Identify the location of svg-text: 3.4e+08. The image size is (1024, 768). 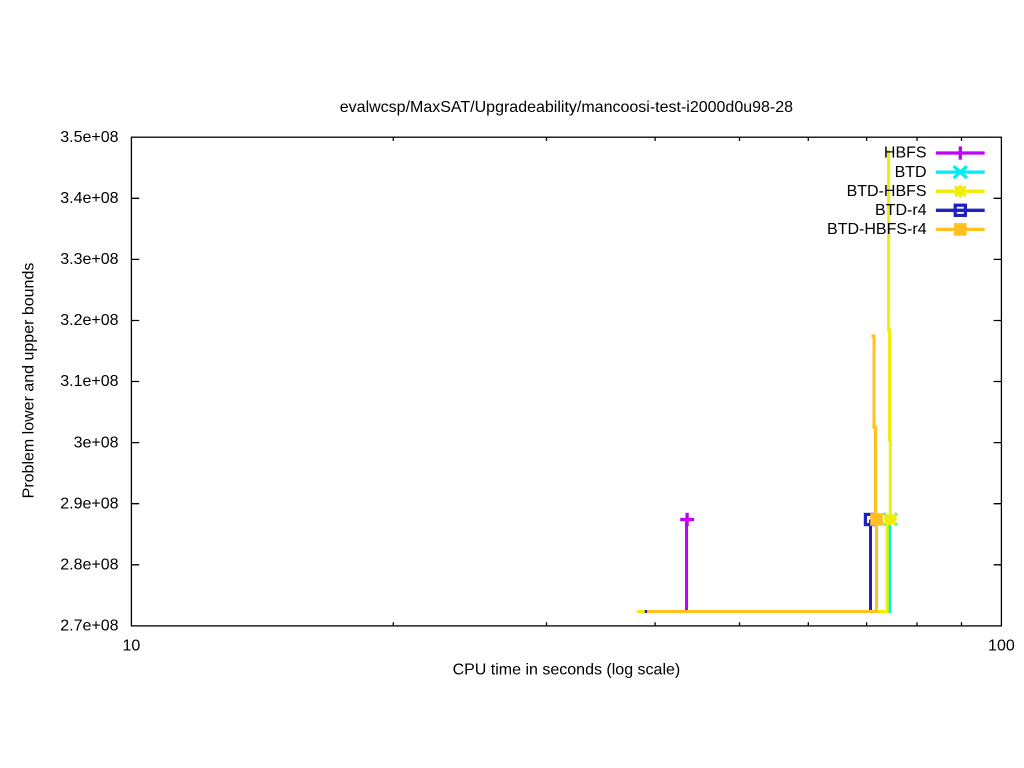
(89, 198).